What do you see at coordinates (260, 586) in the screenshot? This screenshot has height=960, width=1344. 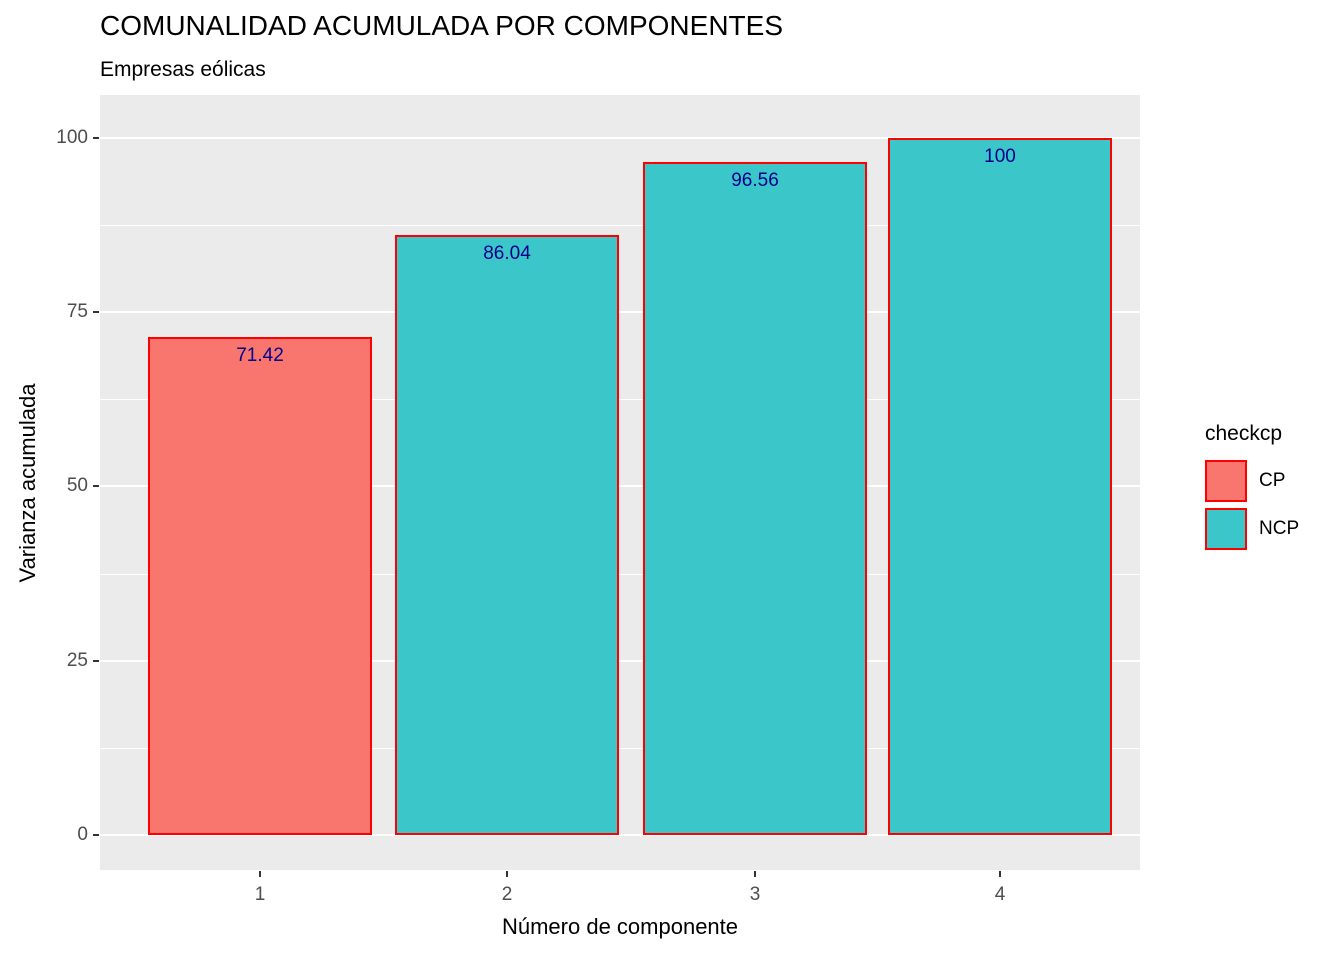 I see `bar-component-1: 71.42` at bounding box center [260, 586].